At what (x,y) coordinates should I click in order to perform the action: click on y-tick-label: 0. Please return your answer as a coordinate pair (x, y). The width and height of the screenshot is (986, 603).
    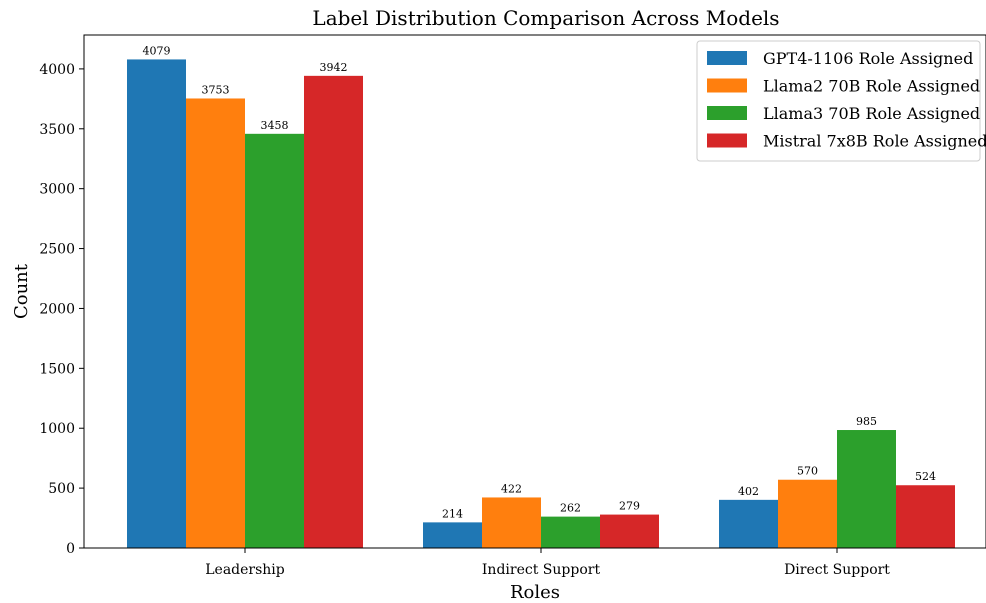
    Looking at the image, I should click on (70, 549).